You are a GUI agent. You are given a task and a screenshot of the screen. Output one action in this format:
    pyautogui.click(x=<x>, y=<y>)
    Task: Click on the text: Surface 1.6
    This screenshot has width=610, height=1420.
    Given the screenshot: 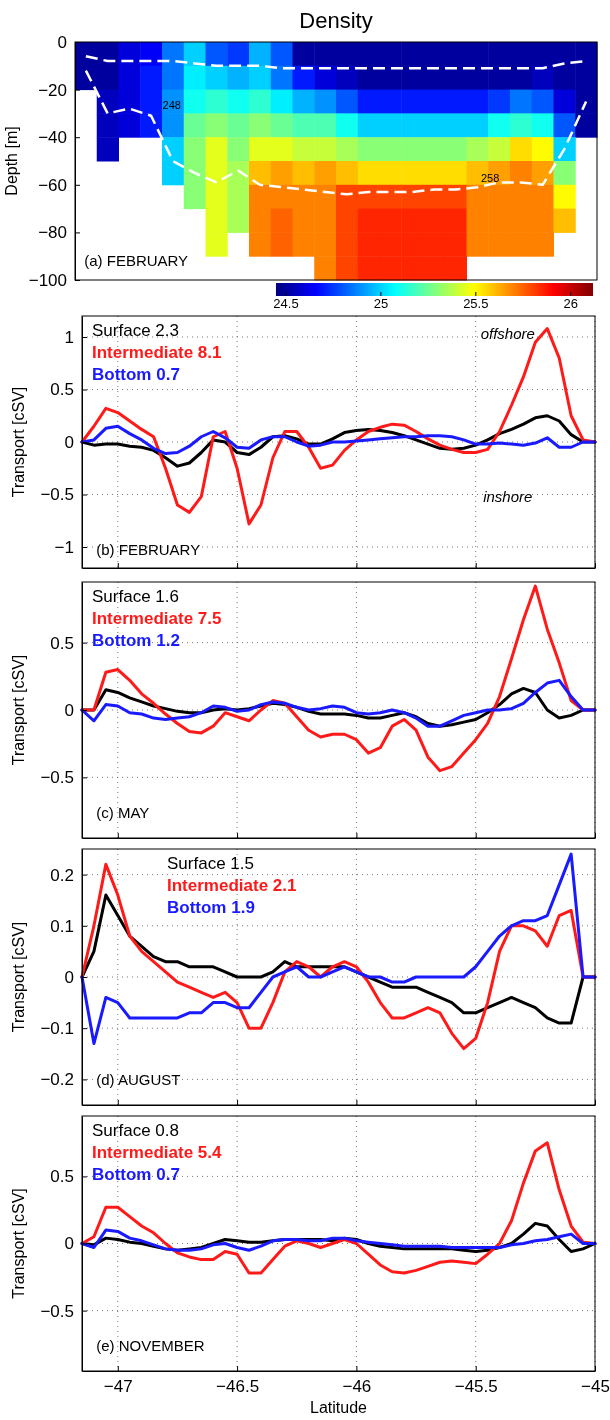 What is the action you would take?
    pyautogui.click(x=135, y=596)
    